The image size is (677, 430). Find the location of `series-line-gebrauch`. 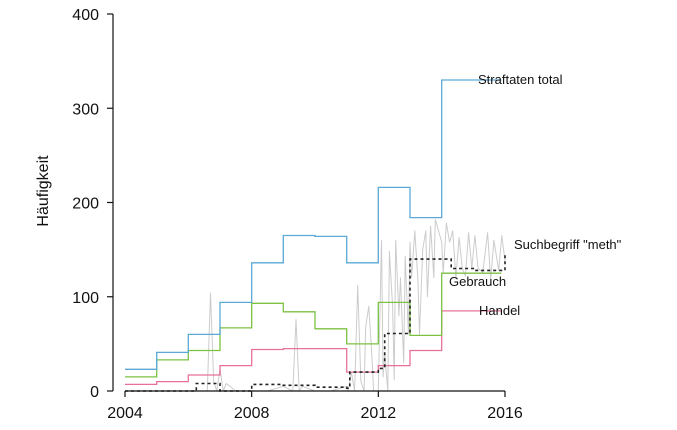

series-line-gebrauch is located at coordinates (313, 325).